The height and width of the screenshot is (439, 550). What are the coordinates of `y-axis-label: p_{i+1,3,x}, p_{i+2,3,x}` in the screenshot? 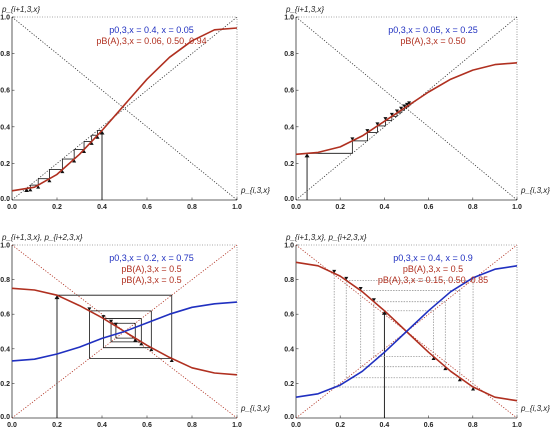 It's located at (42, 237).